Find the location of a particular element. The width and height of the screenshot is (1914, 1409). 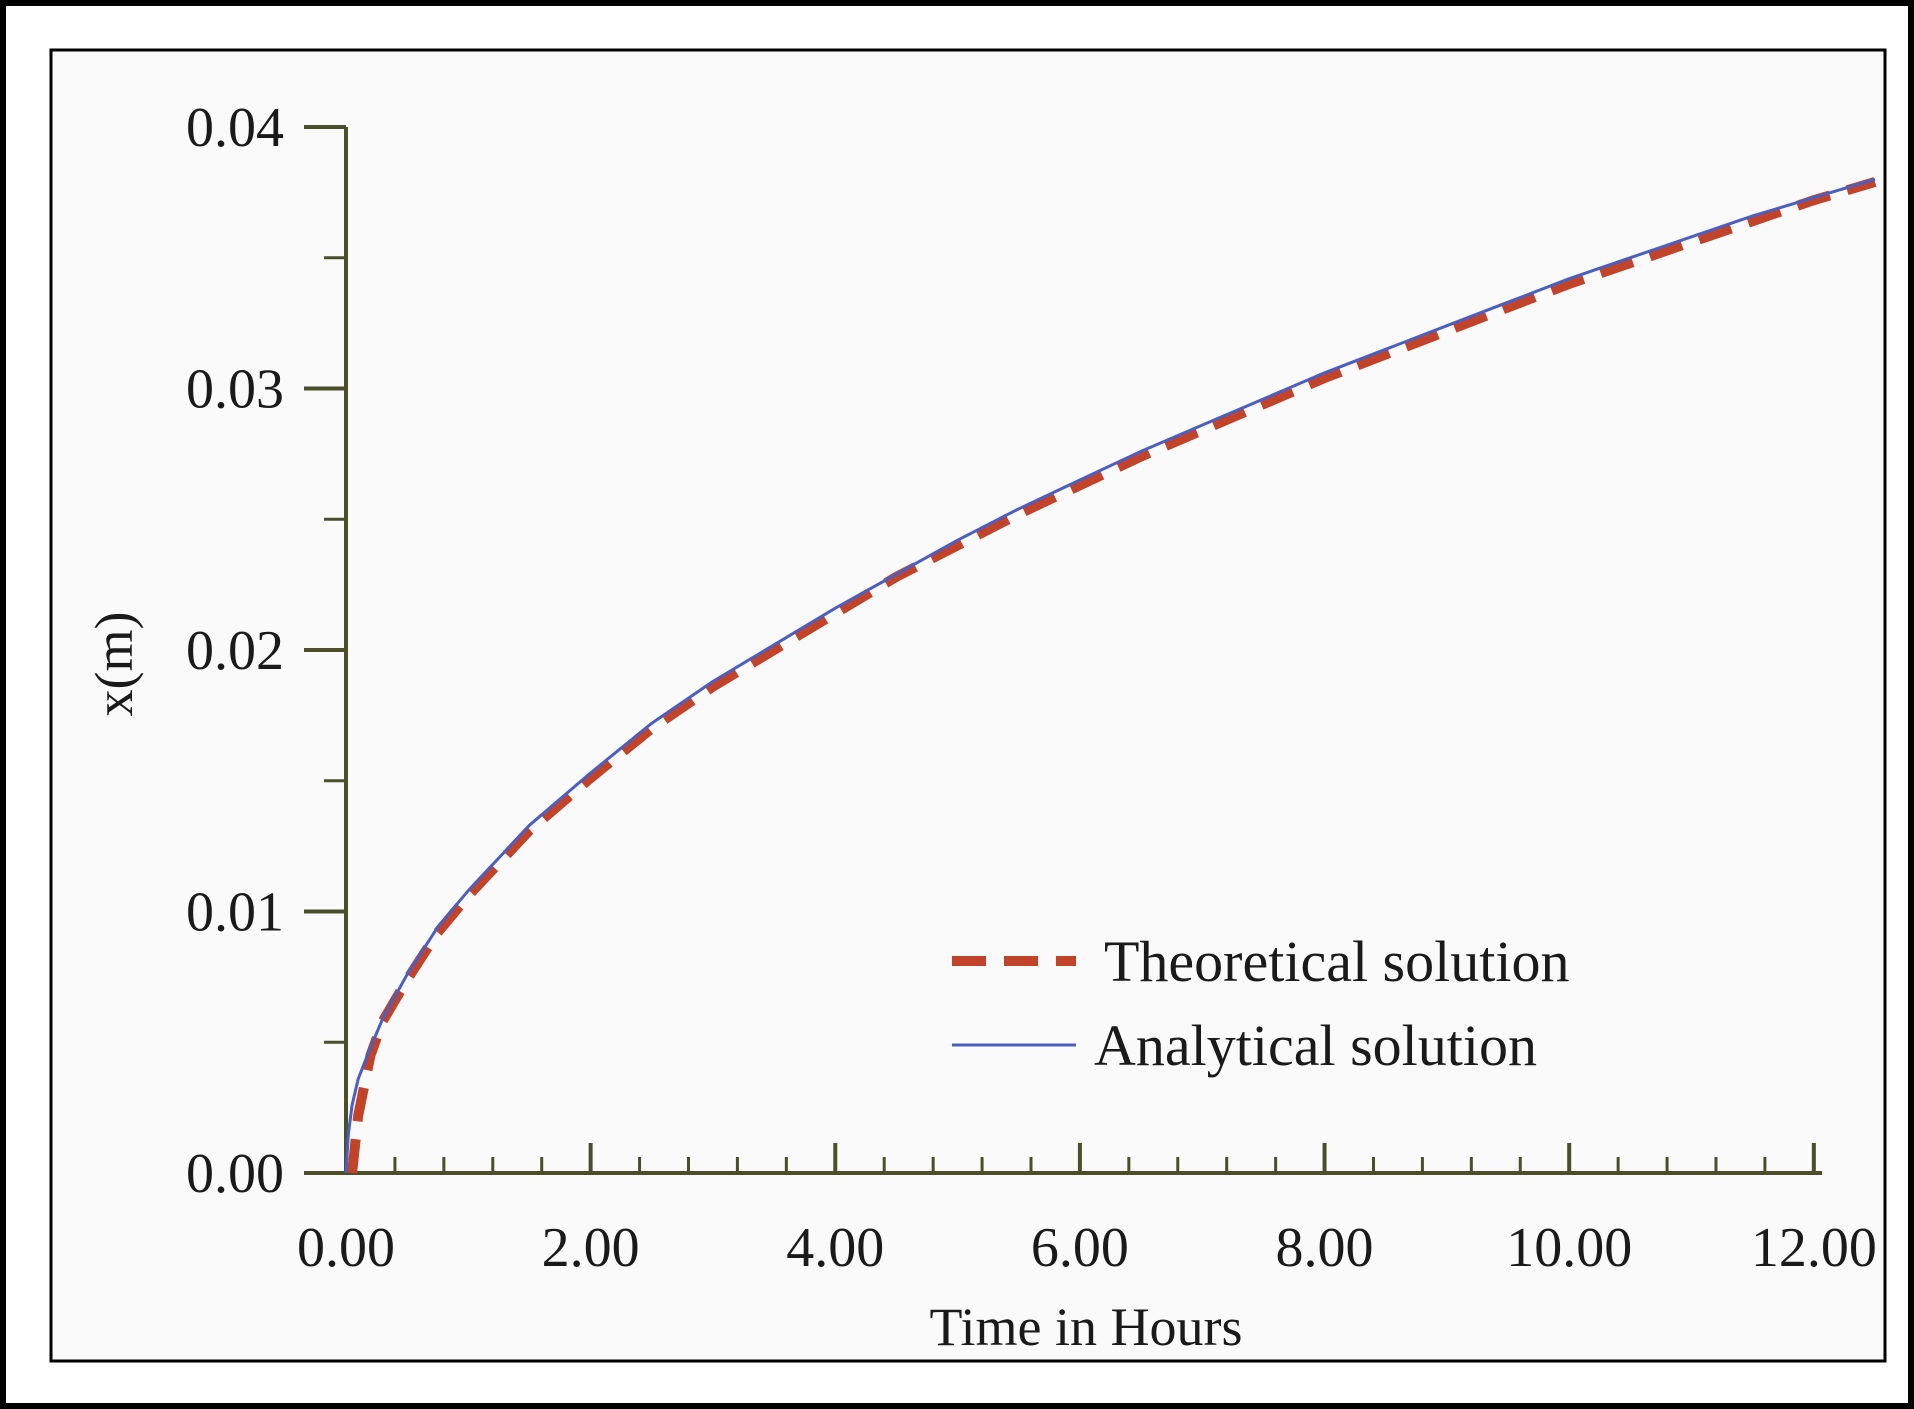

x-tick-label: 2.00 is located at coordinates (591, 1248).